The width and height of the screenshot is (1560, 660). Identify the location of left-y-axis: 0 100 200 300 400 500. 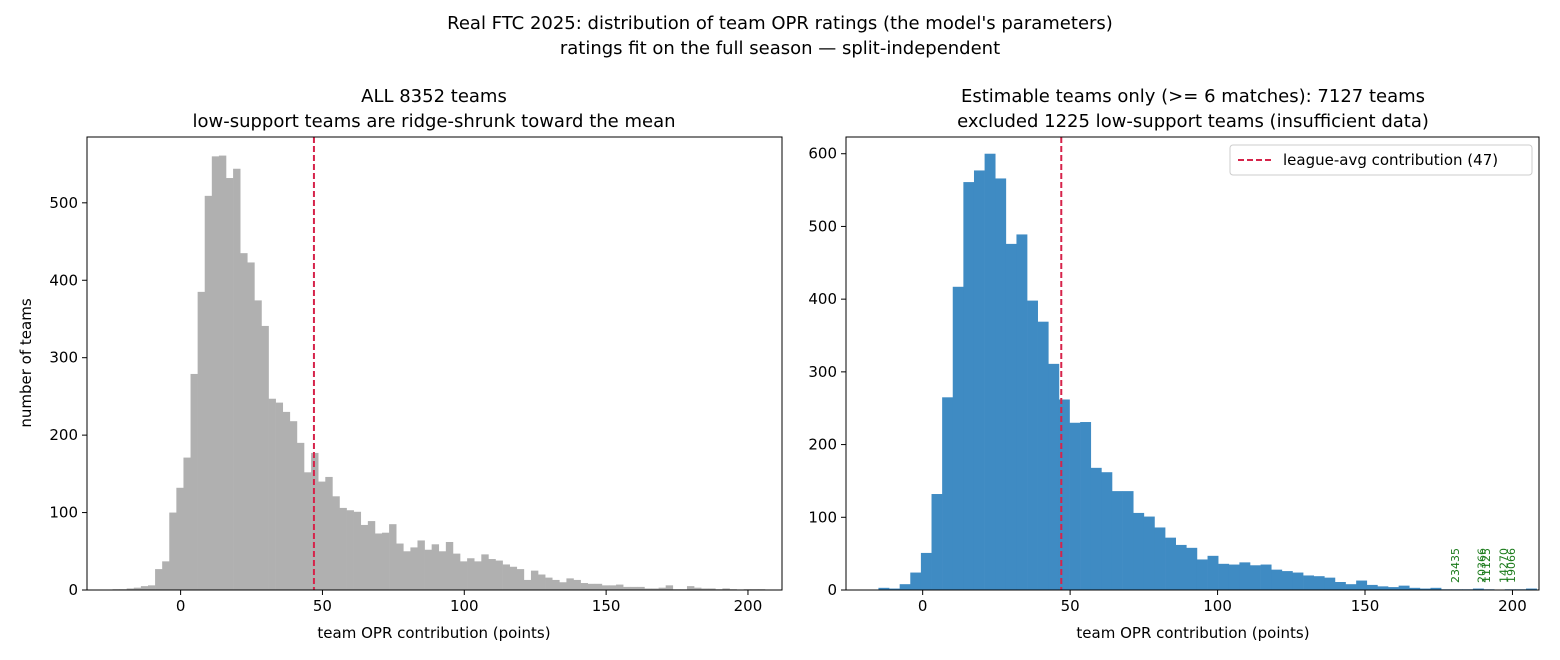
(68, 396).